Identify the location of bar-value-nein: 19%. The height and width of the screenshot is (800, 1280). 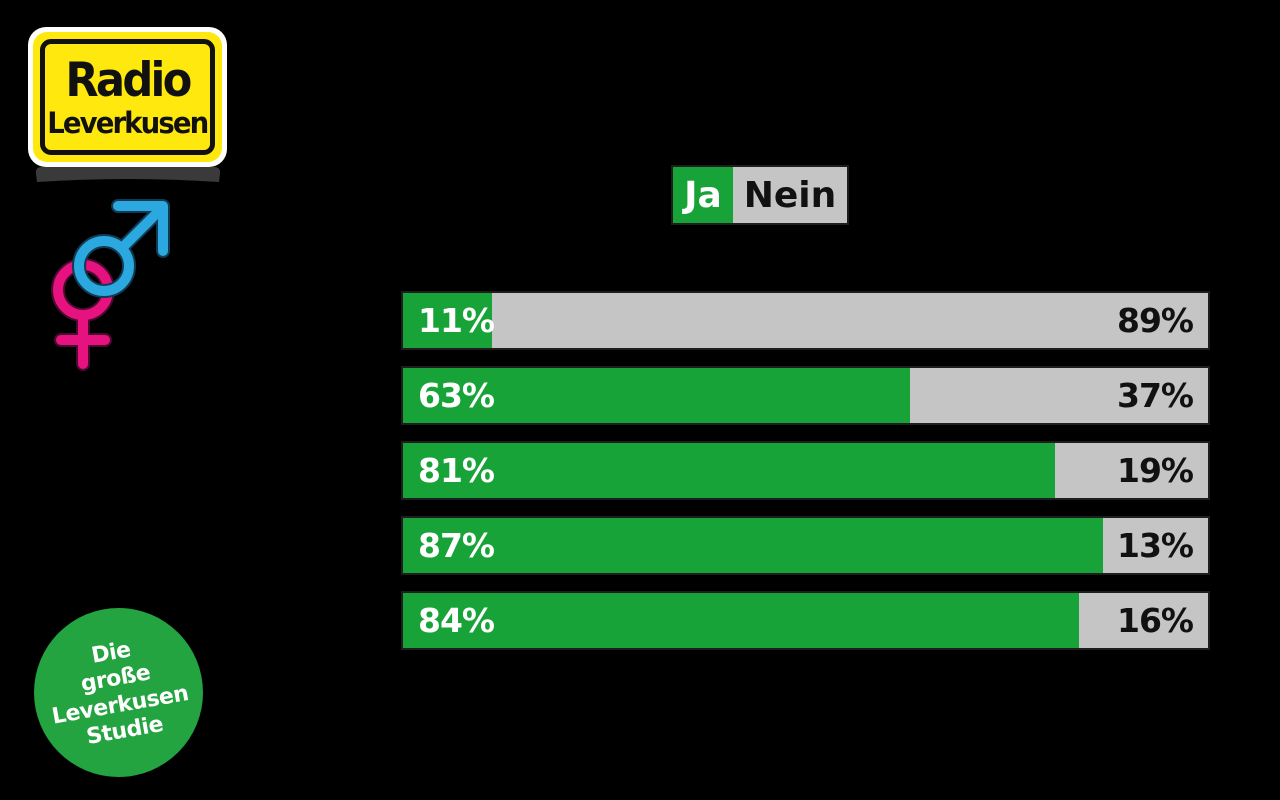
(1155, 470).